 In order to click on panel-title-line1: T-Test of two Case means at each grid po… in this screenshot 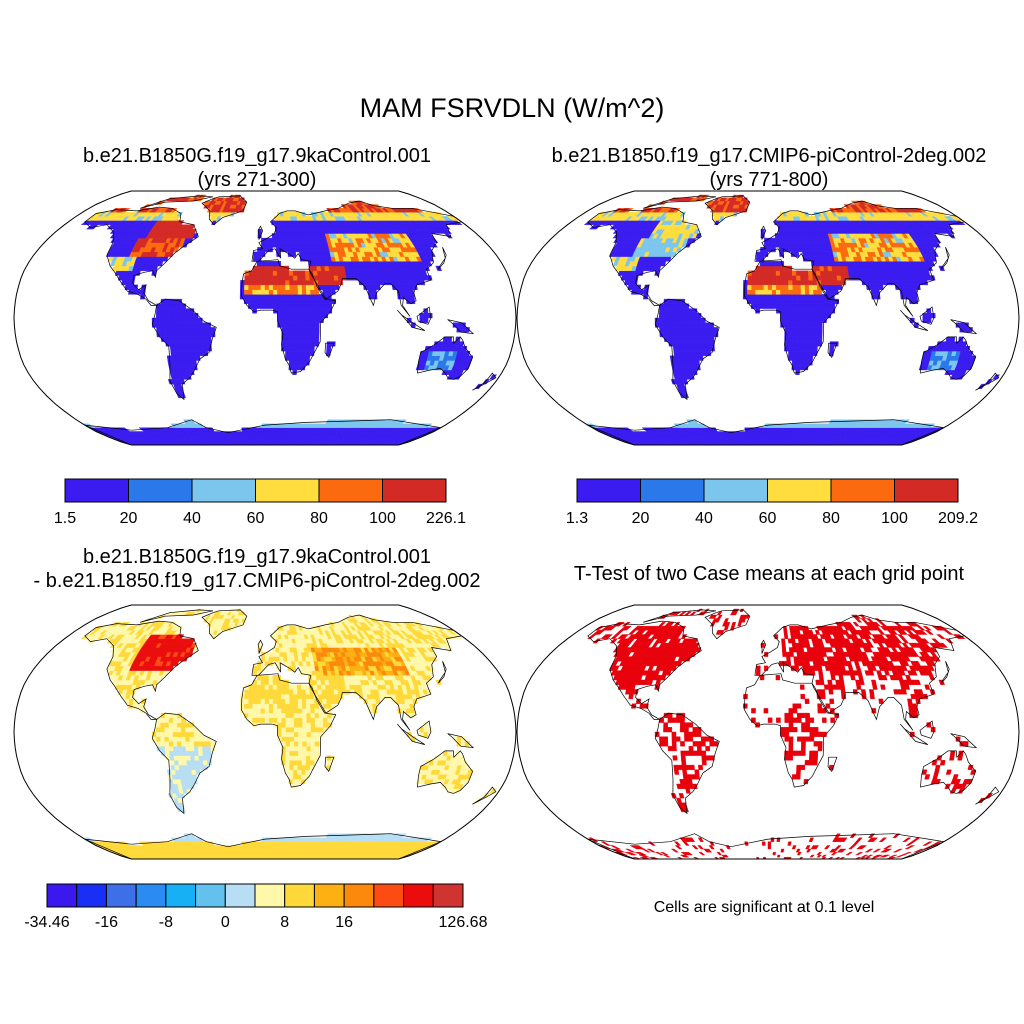, I will do `click(769, 574)`.